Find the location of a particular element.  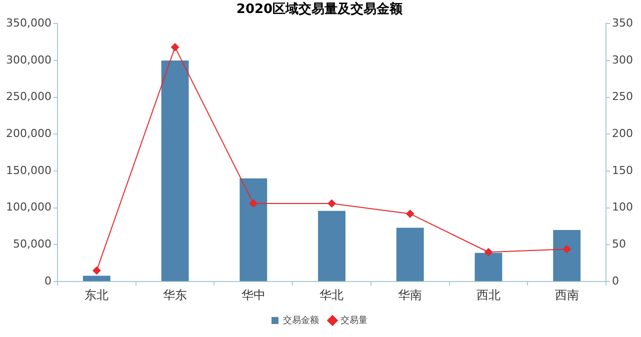

x-tick-label: 西南 is located at coordinates (566, 295).